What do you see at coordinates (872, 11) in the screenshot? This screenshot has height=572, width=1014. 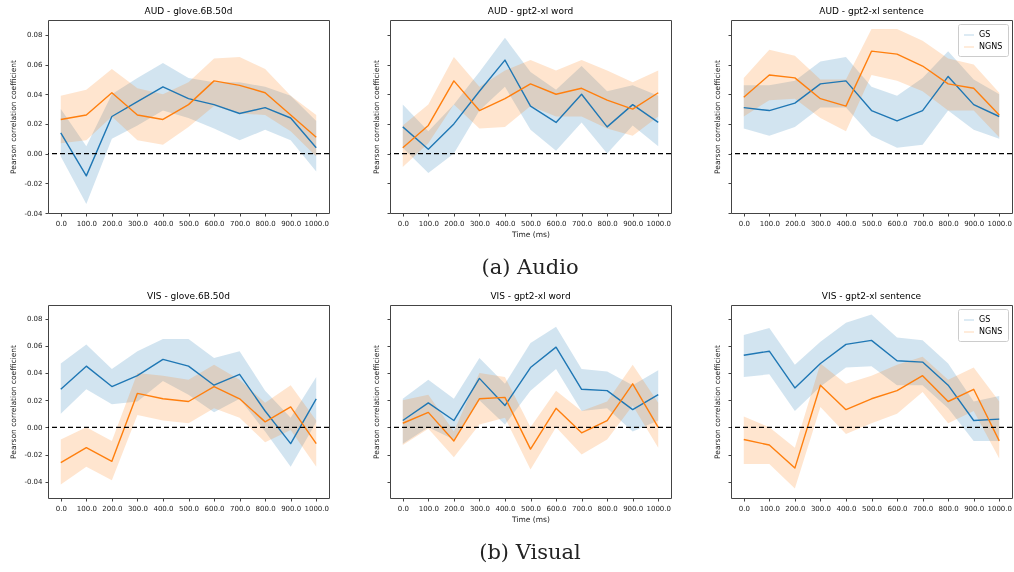 I see `chart-title: AUD - gpt2-xl sentence` at bounding box center [872, 11].